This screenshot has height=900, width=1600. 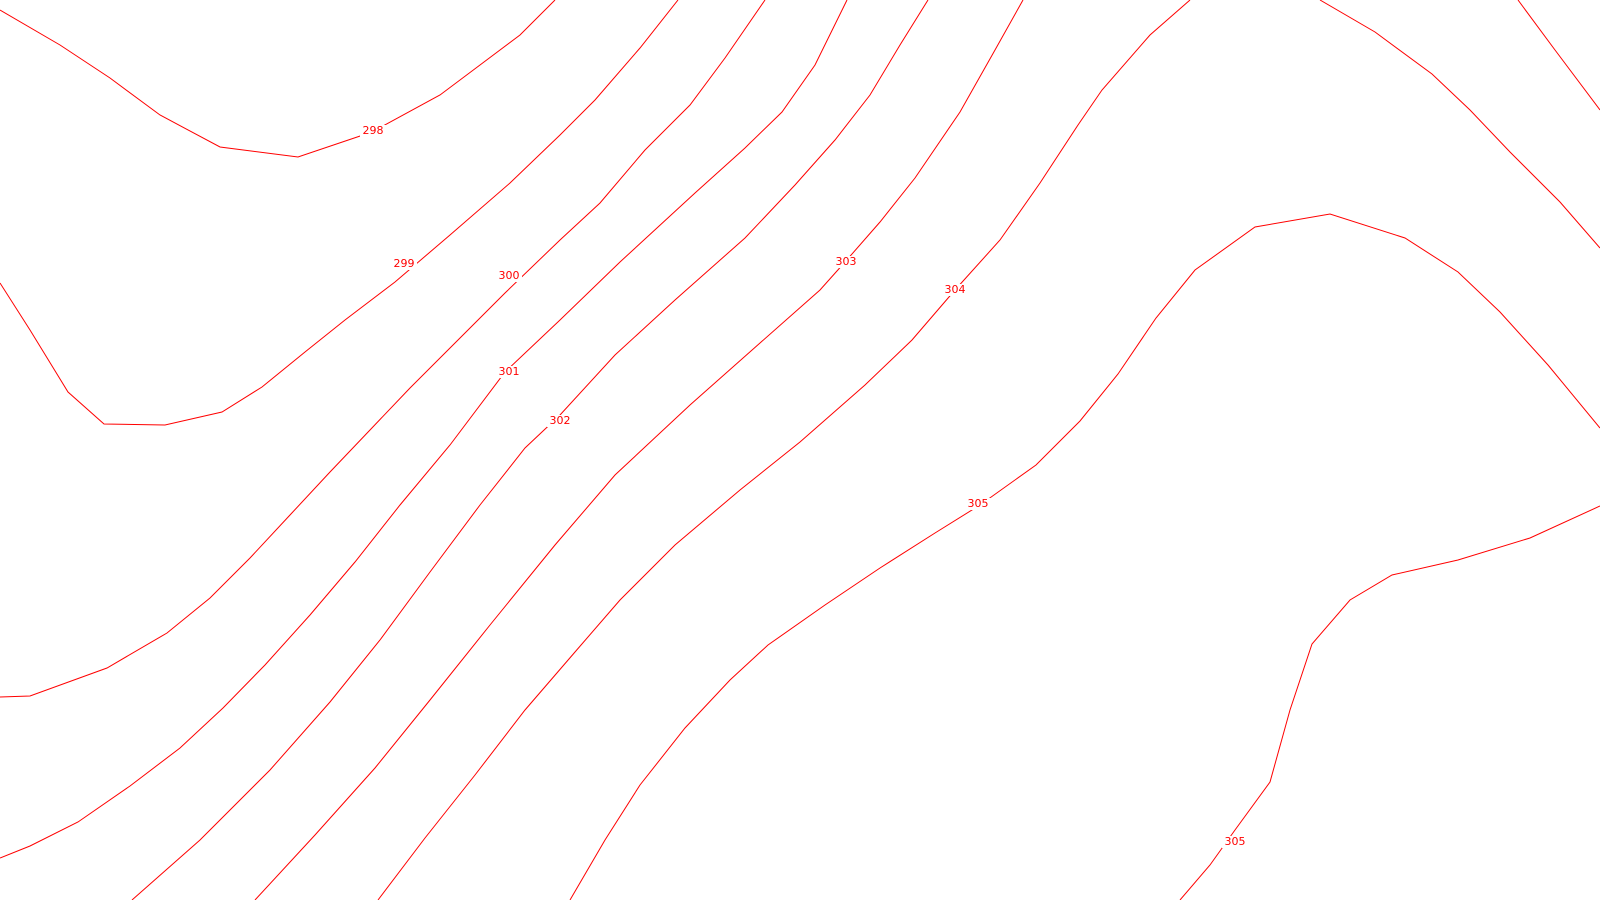 I want to click on contour-label-301: 301, so click(x=509, y=371).